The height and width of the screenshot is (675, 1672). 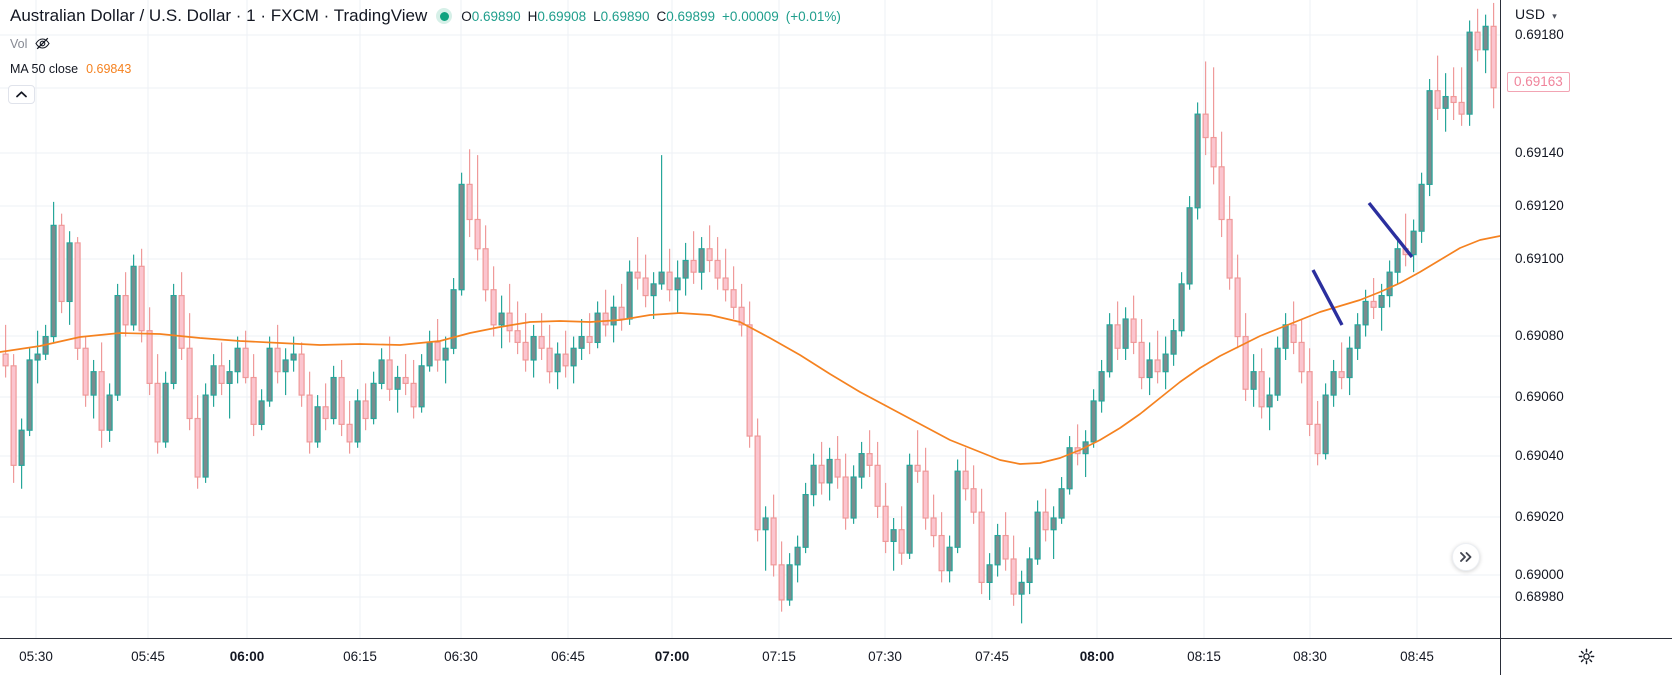 What do you see at coordinates (1097, 656) in the screenshot?
I see `time-tick: 08:00` at bounding box center [1097, 656].